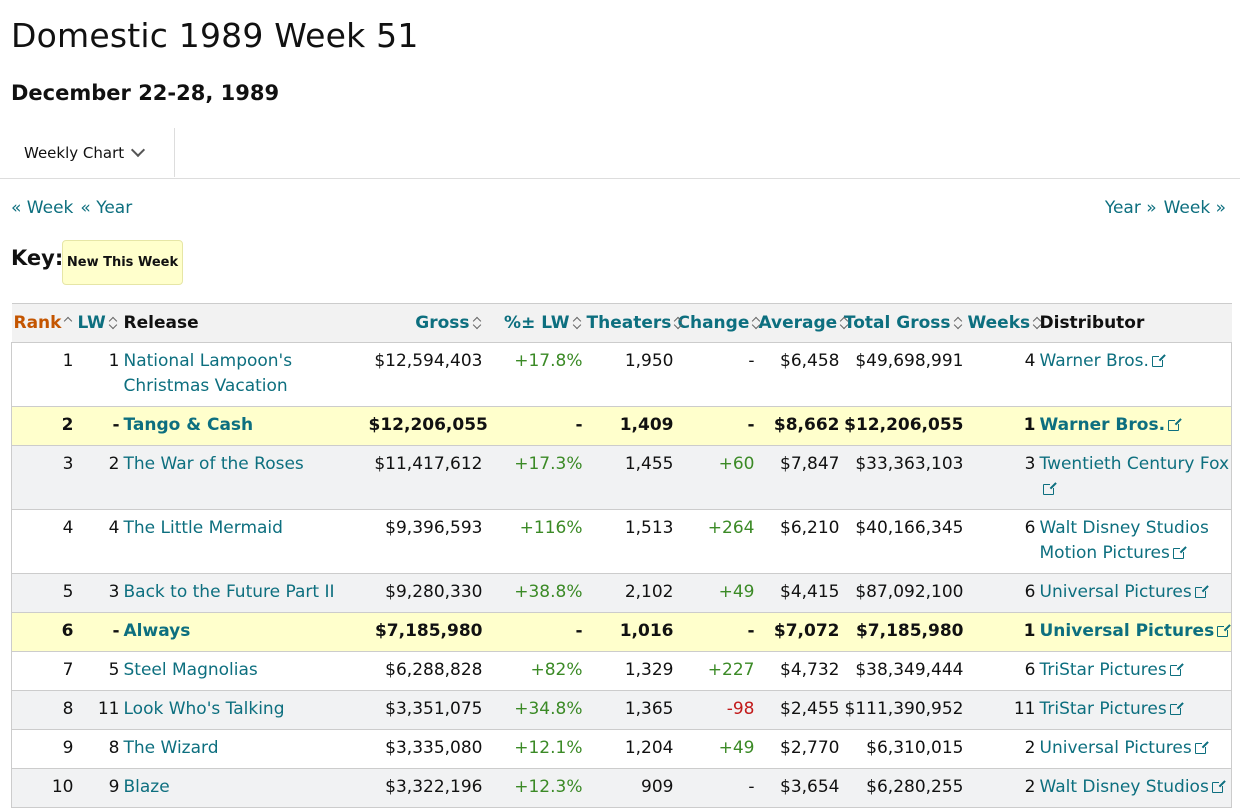 This screenshot has height=808, width=1240. Describe the element at coordinates (114, 528) in the screenshot. I see `last-week-cell-text: 4` at that location.